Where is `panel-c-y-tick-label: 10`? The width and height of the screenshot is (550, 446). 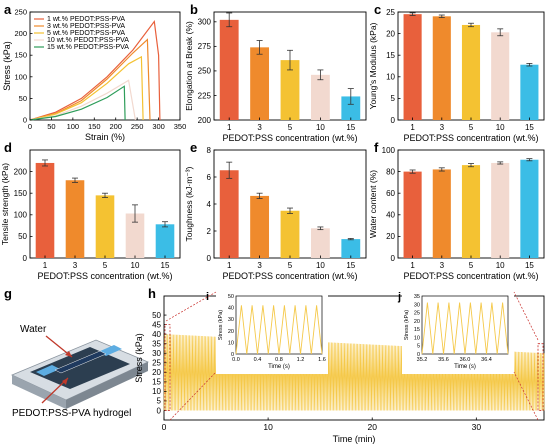 panel-c-y-tick-label: 10 is located at coordinates (390, 77).